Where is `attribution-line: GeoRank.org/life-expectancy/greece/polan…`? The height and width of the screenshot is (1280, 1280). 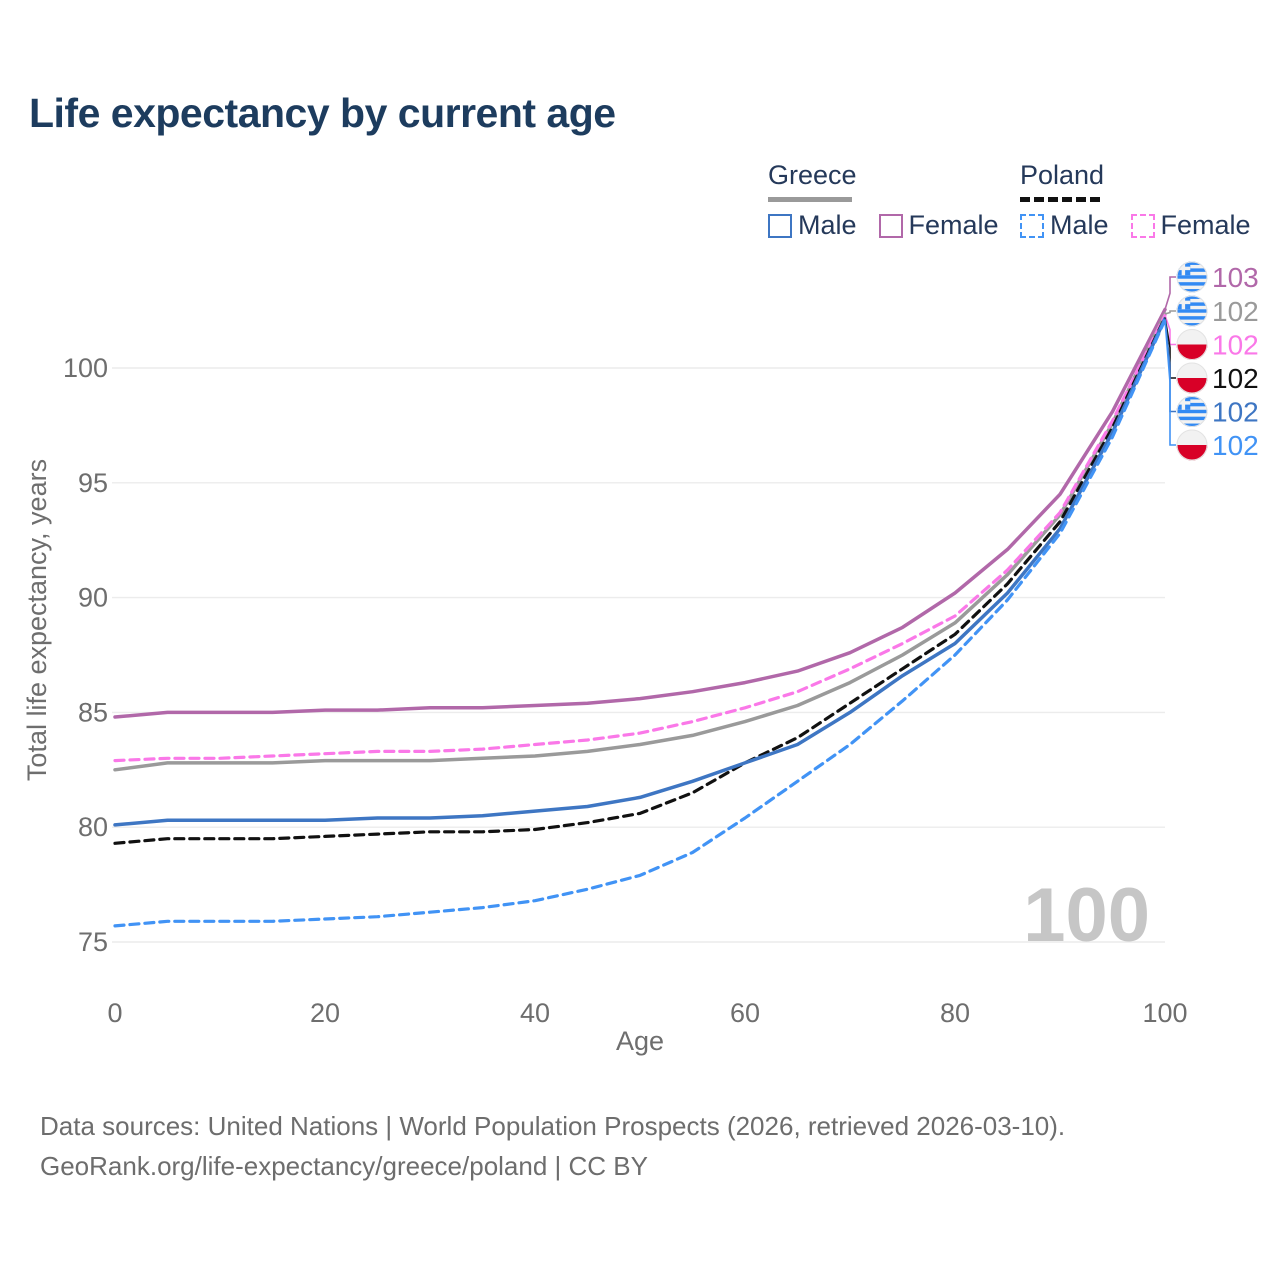 attribution-line: GeoRank.org/life-expectancy/greece/polan… is located at coordinates (344, 1166).